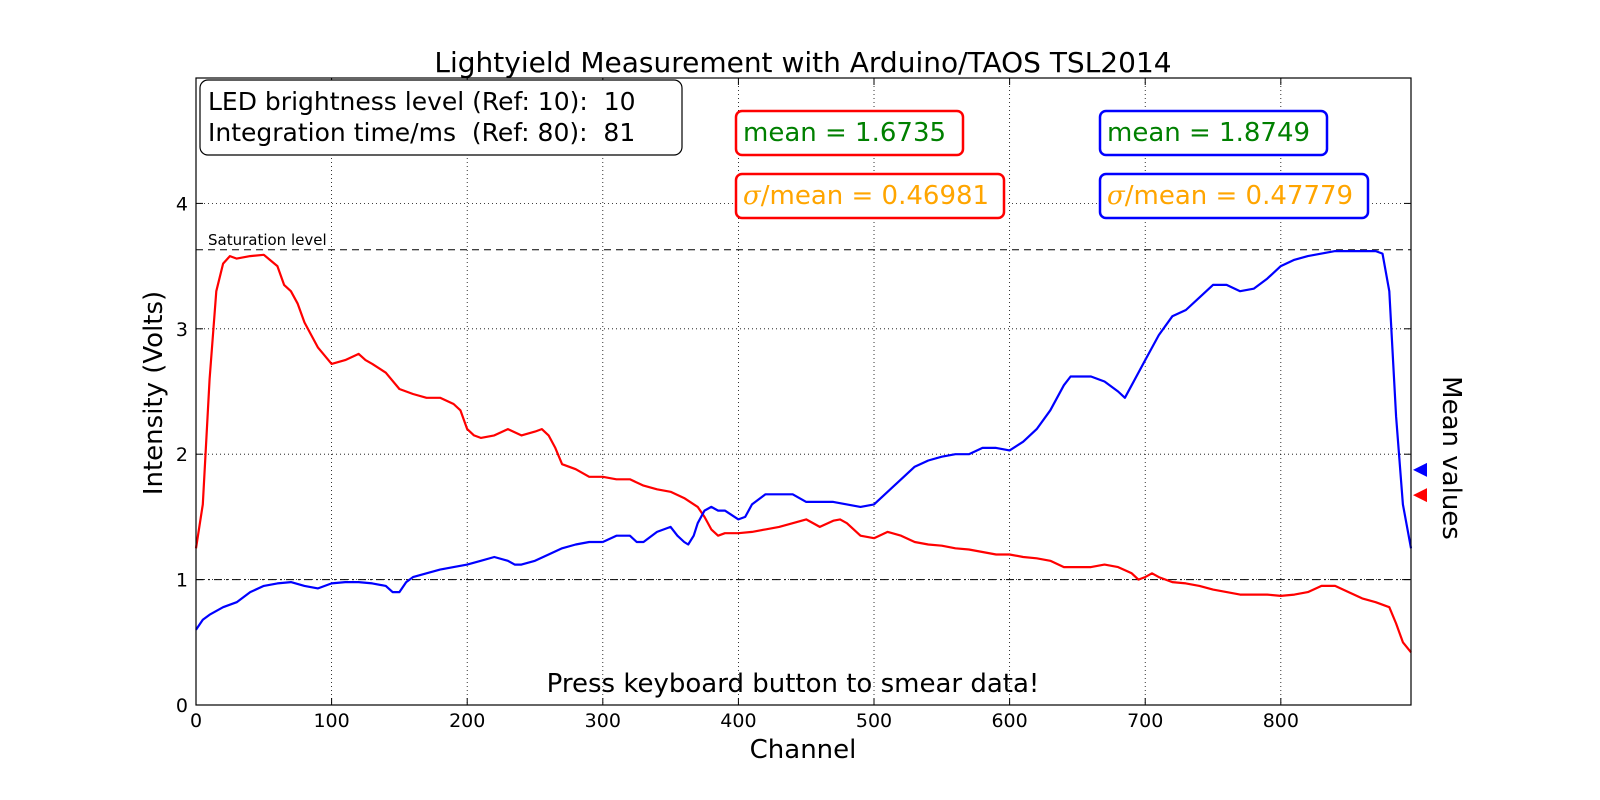 This screenshot has width=1600, height=800. I want to click on blue-mean-box, so click(1213, 133).